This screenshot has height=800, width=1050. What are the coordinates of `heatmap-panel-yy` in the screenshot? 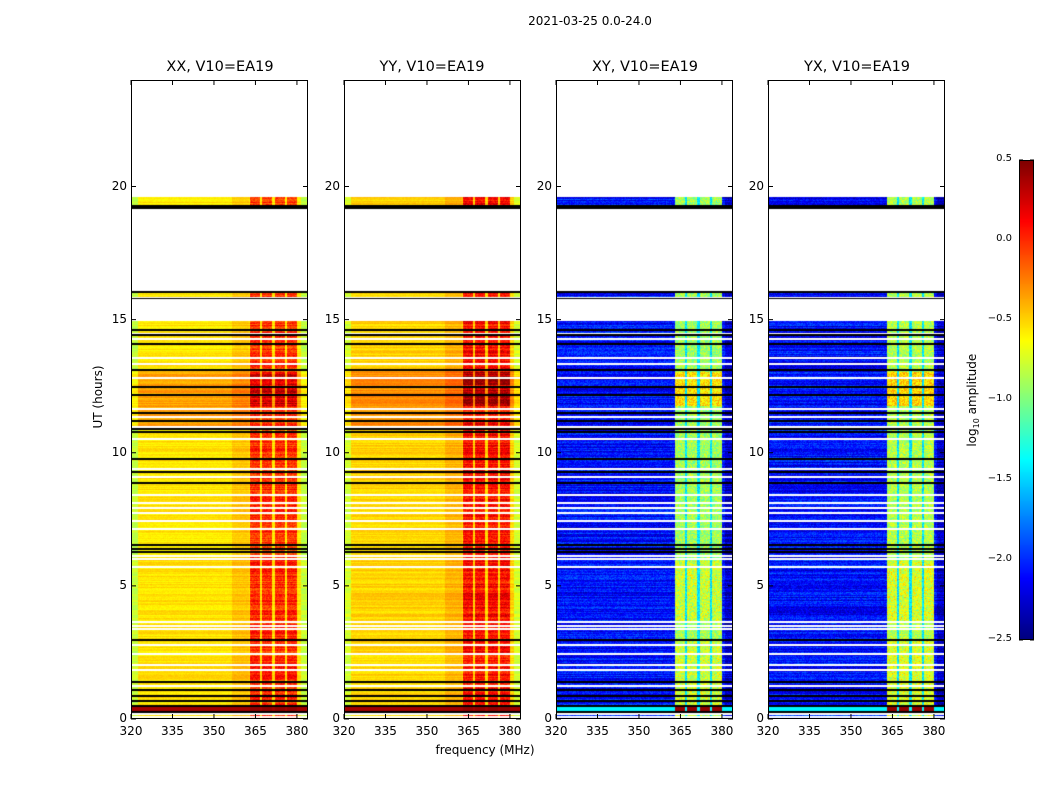 It's located at (432, 399).